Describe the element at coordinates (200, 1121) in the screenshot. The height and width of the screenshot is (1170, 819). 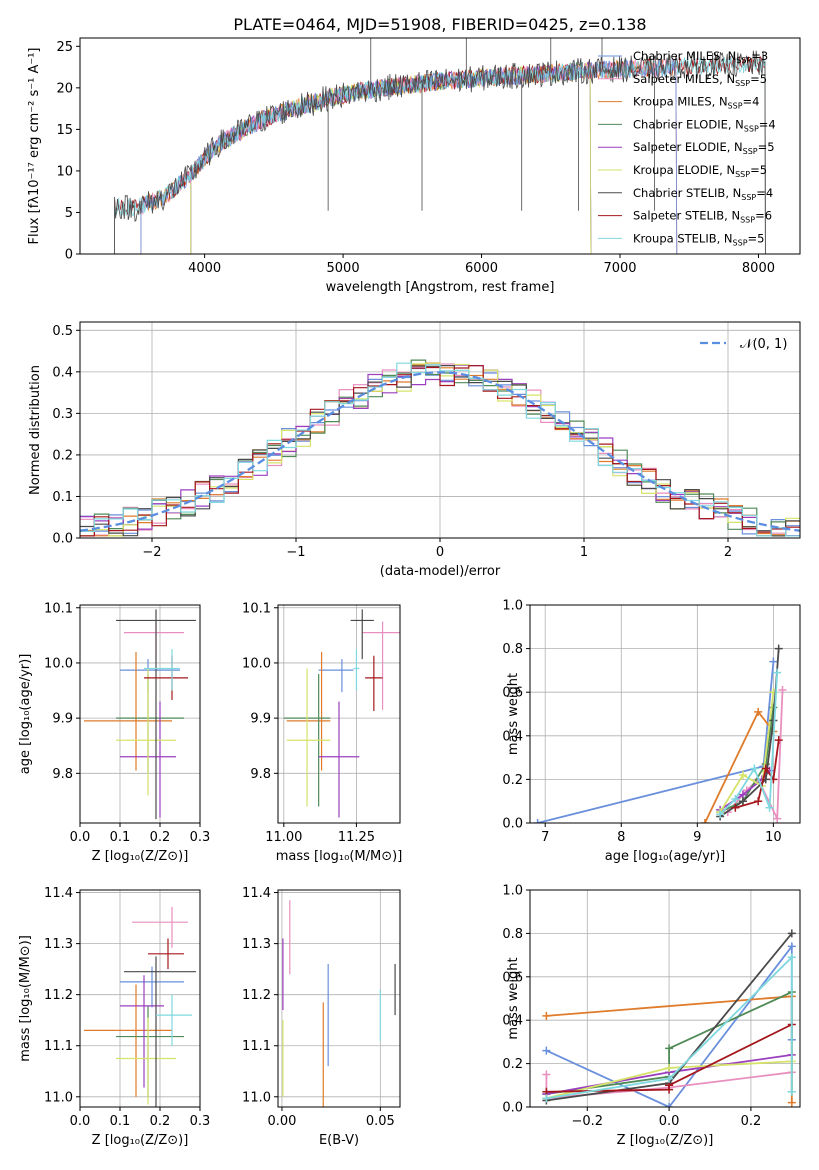
I see `x-tick-label: 0.3` at that location.